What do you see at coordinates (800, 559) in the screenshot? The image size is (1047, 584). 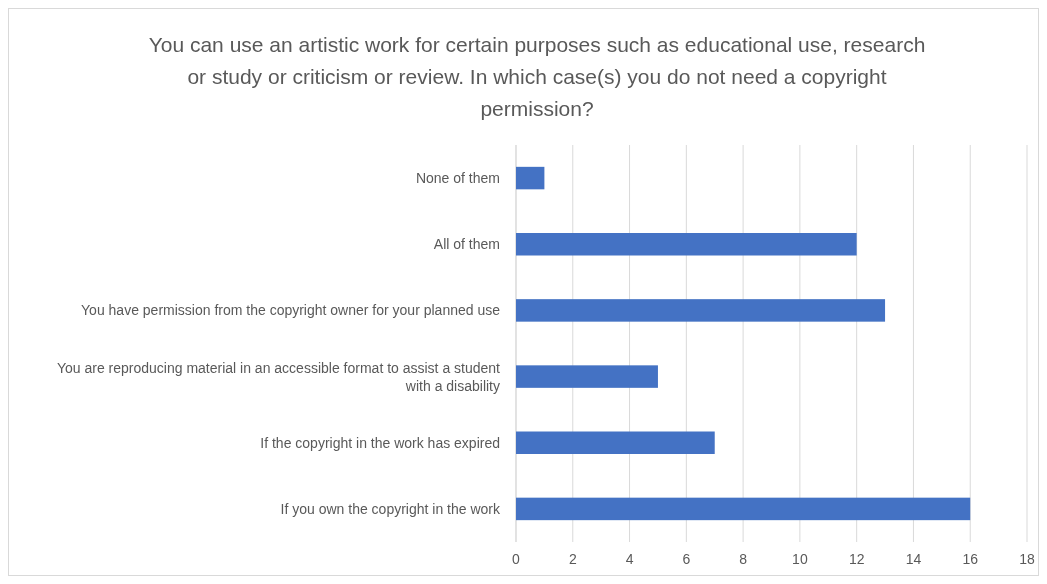 I see `x-tick-label: 10` at bounding box center [800, 559].